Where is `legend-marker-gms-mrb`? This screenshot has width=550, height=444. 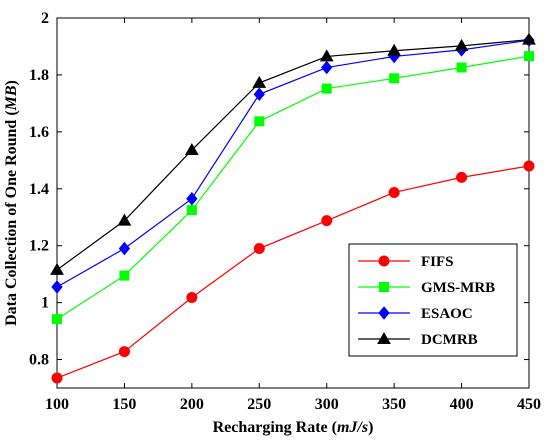 legend-marker-gms-mrb is located at coordinates (384, 287).